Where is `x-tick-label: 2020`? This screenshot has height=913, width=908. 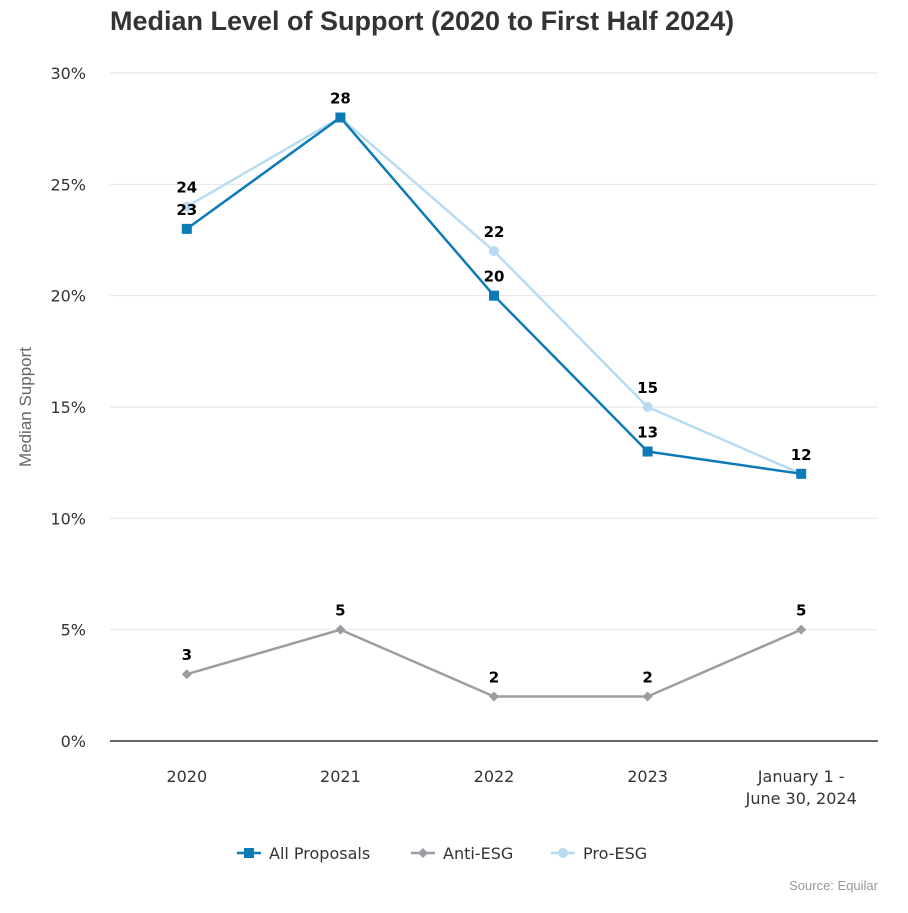 x-tick-label: 2020 is located at coordinates (186, 776).